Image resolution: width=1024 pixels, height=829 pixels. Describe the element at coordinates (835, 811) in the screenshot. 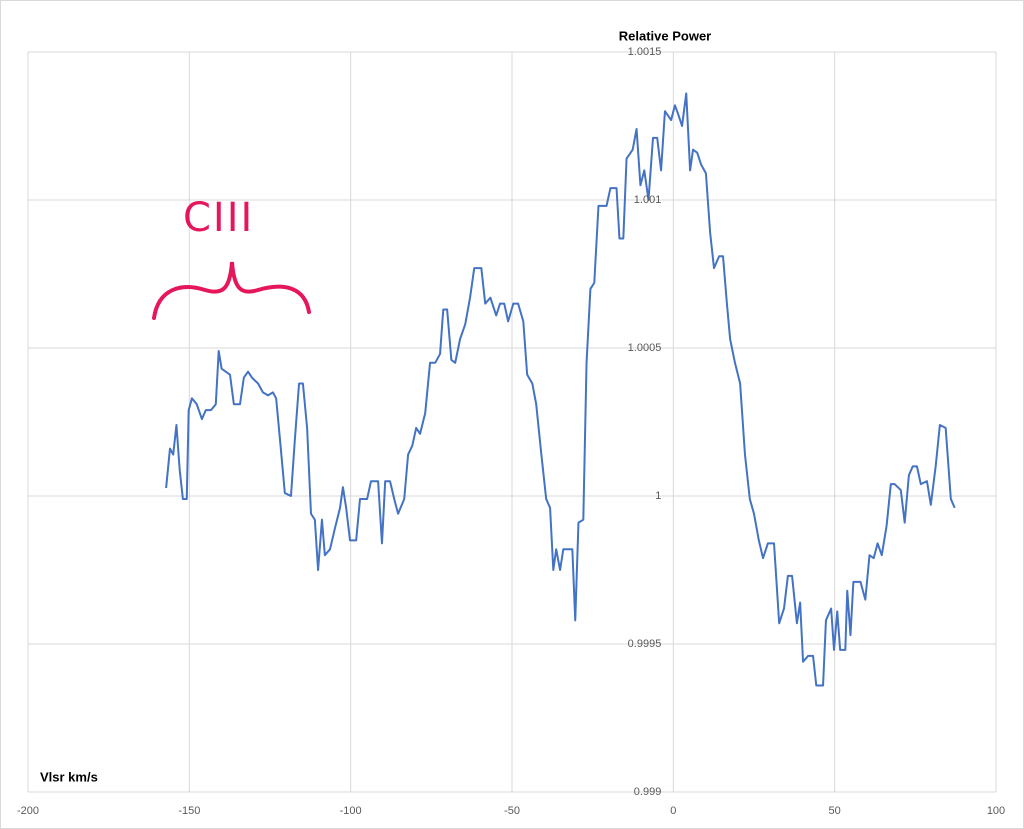

I see `x-tick-label: 50` at that location.